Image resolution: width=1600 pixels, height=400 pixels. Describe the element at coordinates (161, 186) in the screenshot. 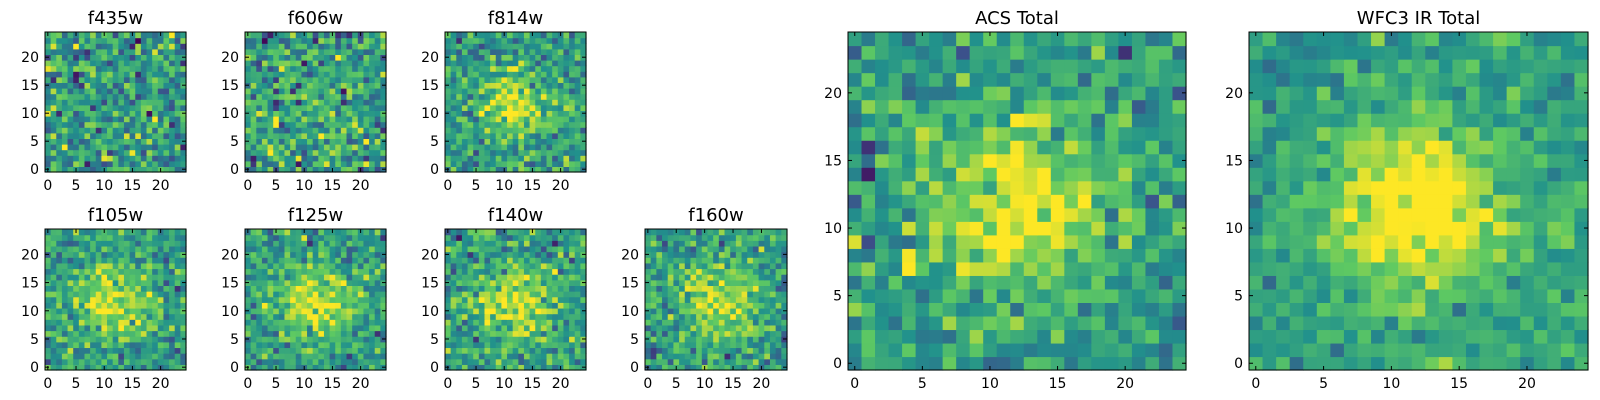

I see `x-tick-label: 20` at that location.